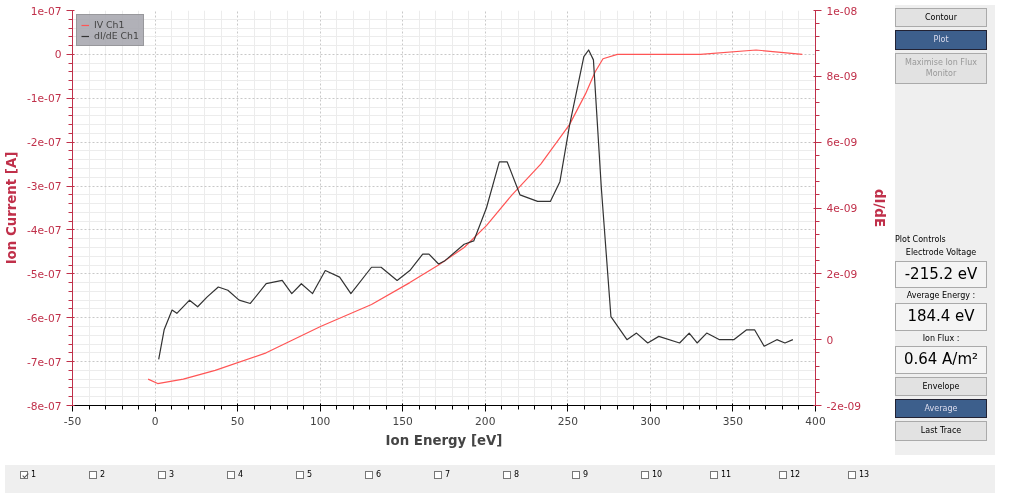 The width and height of the screenshot is (1010, 499). What do you see at coordinates (568, 421) in the screenshot?
I see `x-tick-label: 250` at bounding box center [568, 421].